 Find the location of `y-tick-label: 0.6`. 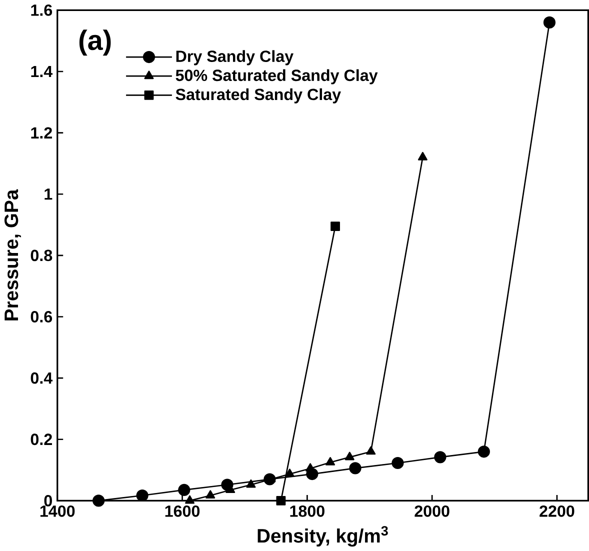

y-tick-label: 0.6 is located at coordinates (41, 316).